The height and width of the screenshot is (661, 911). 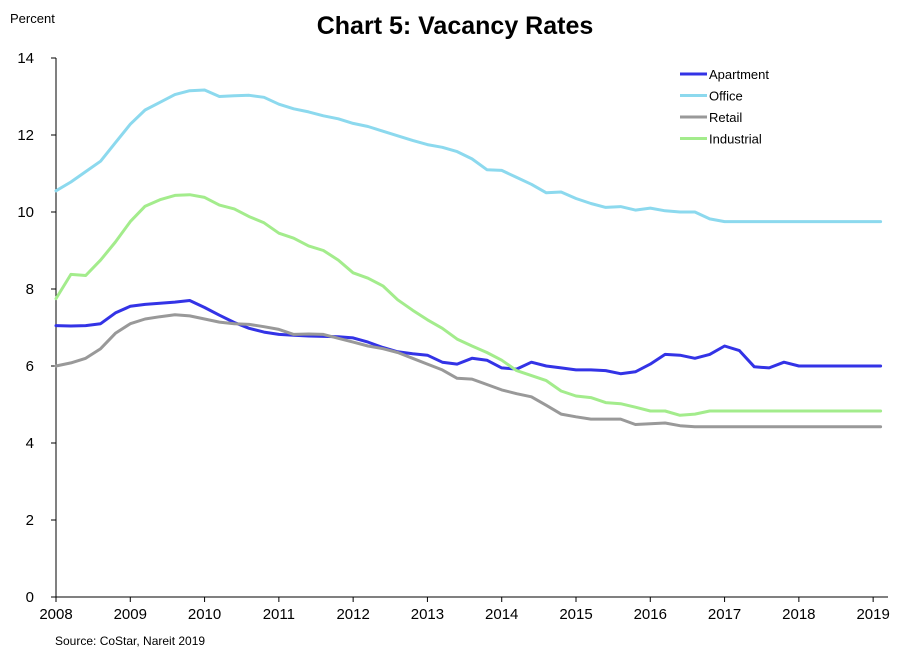 I want to click on legend-label-office: Office, so click(x=726, y=96).